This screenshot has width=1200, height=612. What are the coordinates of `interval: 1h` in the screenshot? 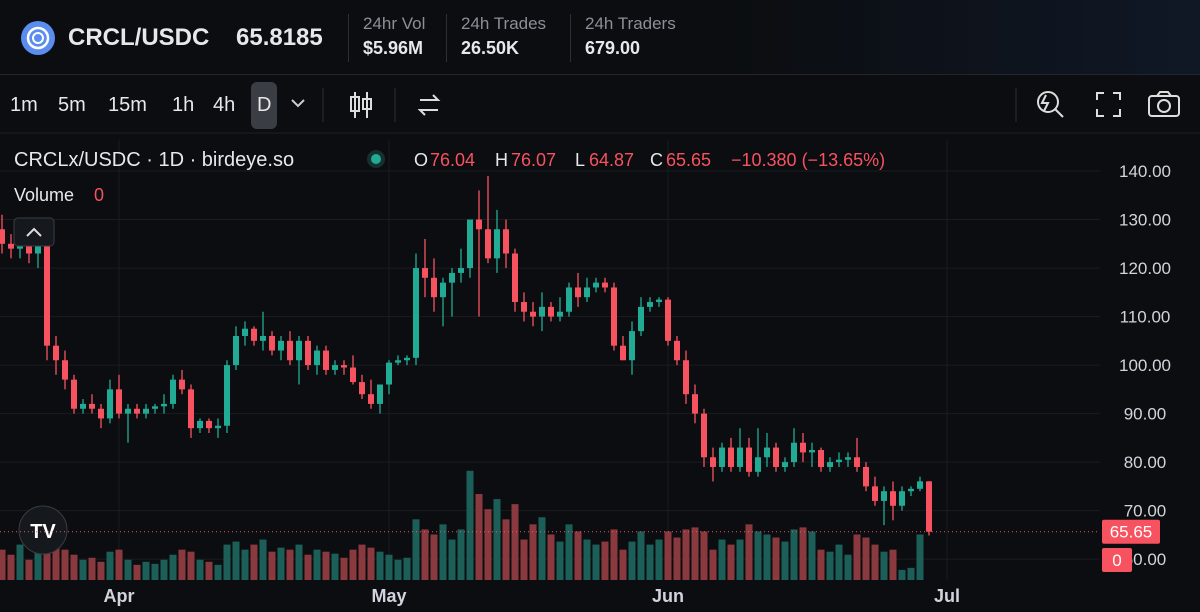 It's located at (183, 105).